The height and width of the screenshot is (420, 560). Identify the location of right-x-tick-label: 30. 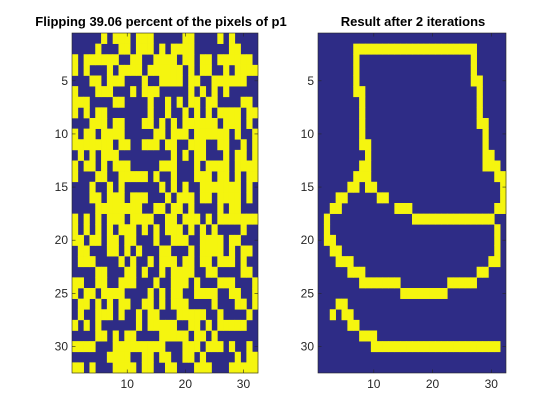
(492, 384).